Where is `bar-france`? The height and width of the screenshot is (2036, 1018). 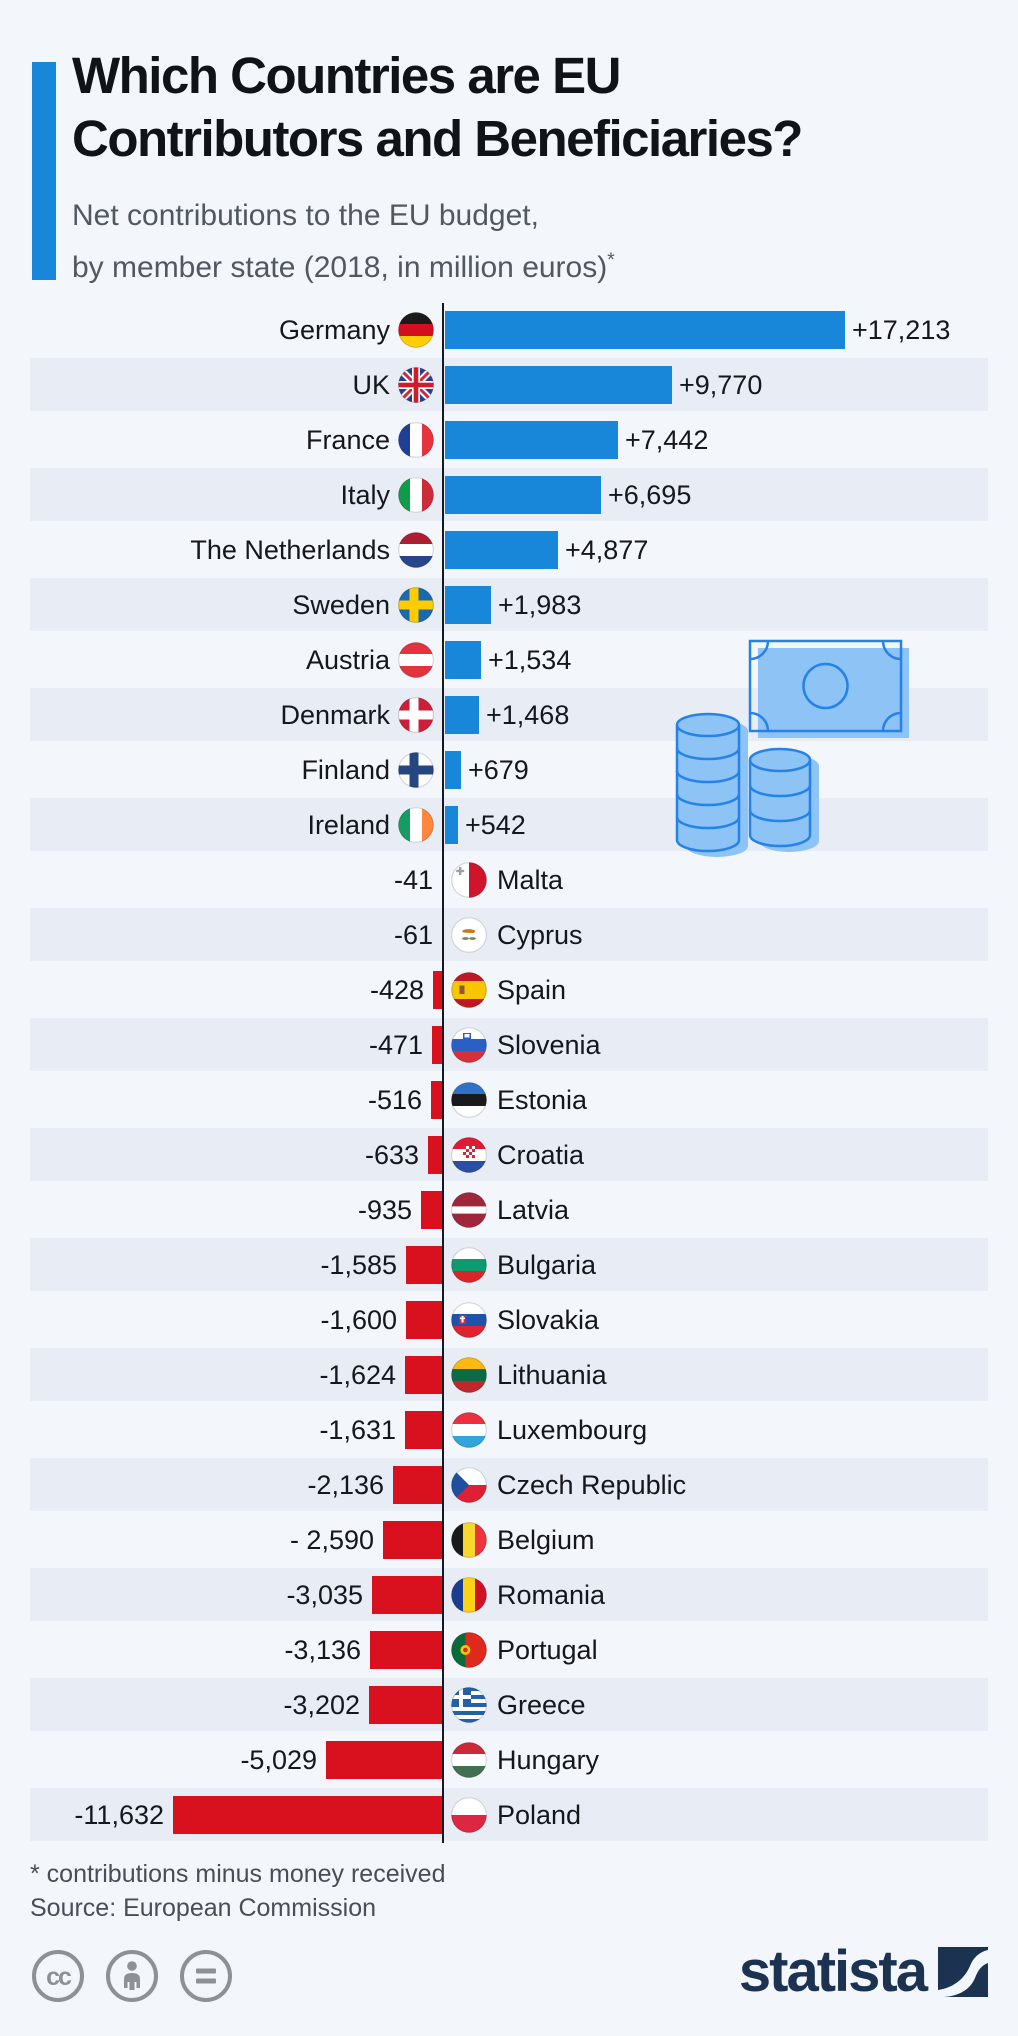 bar-france is located at coordinates (531, 440).